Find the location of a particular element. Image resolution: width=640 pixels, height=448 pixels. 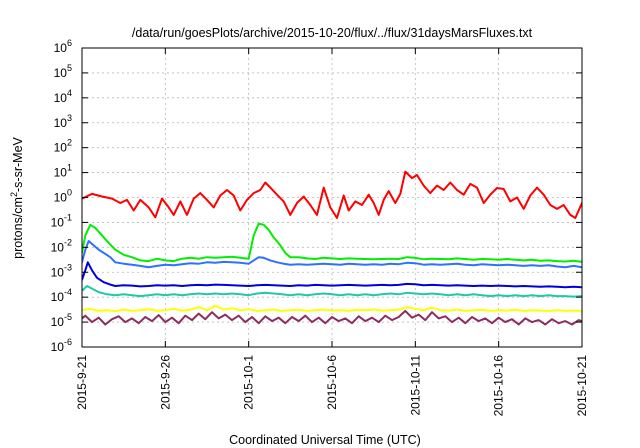

y-tick-label: 10⁻⁶ is located at coordinates (61, 345).